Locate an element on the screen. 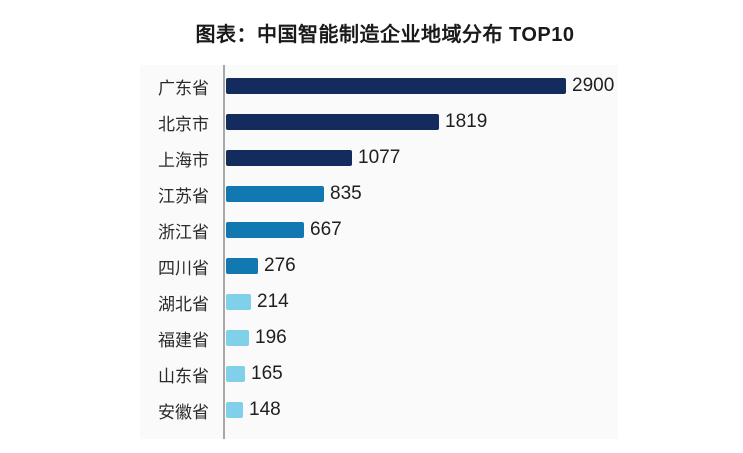  category-label: 浙江省 is located at coordinates (183, 232).